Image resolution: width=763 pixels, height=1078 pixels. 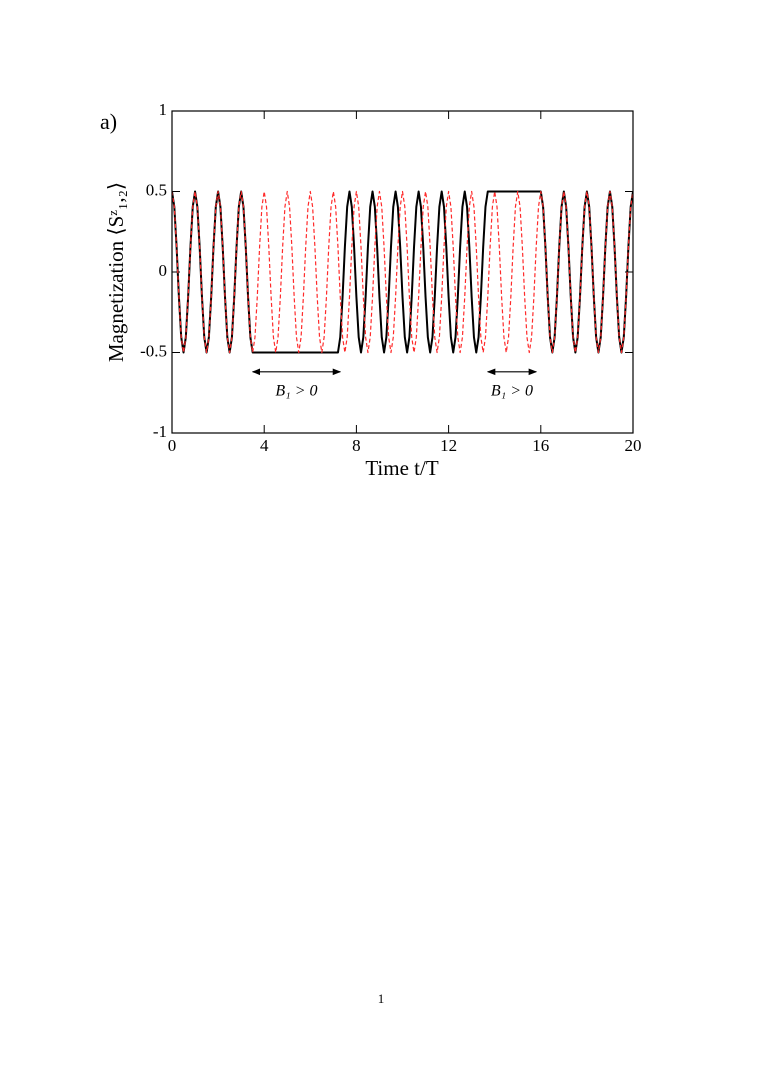 I want to click on y-axis-label: Magnetization ⟨Sᶻ₁,₂⟩, so click(x=116, y=272).